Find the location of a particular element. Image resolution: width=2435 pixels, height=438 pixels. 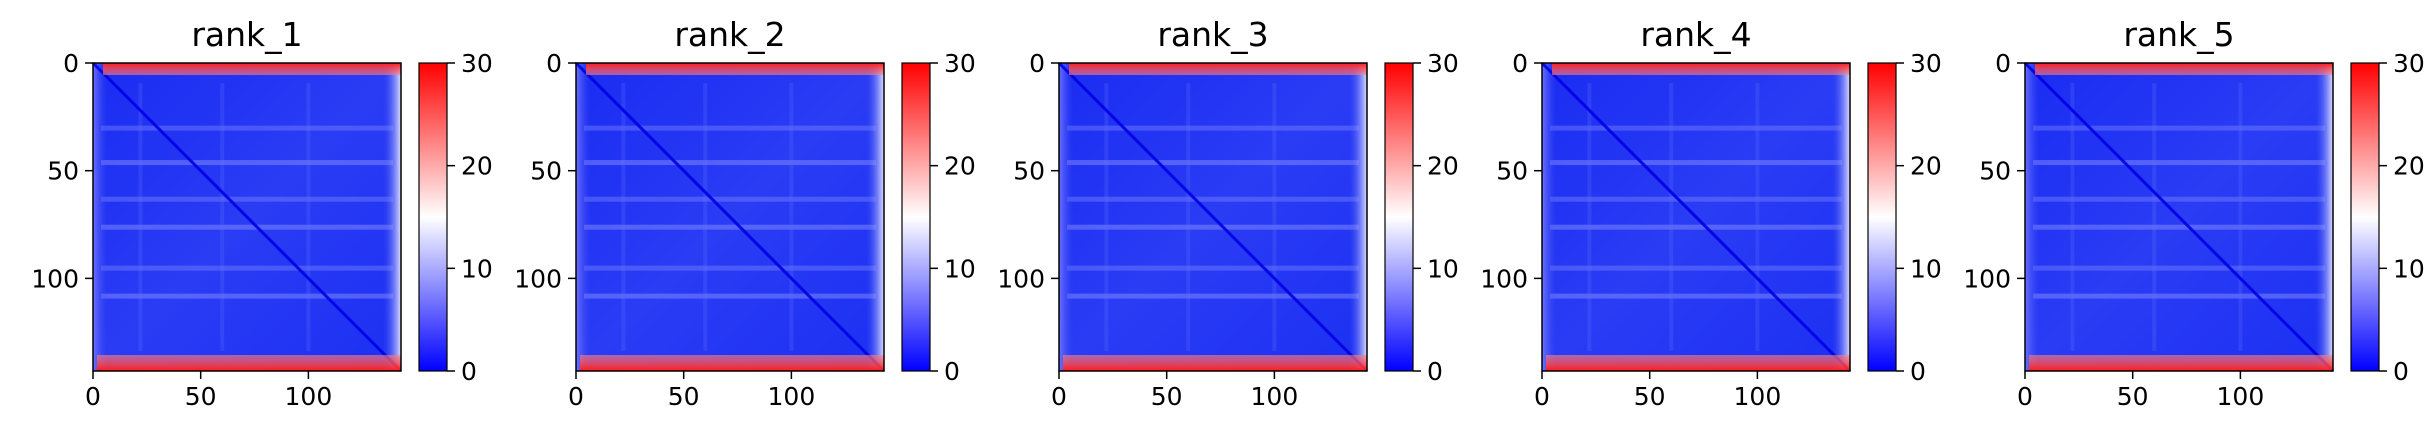

colorbar-tick-label: 30 is located at coordinates (2409, 63).